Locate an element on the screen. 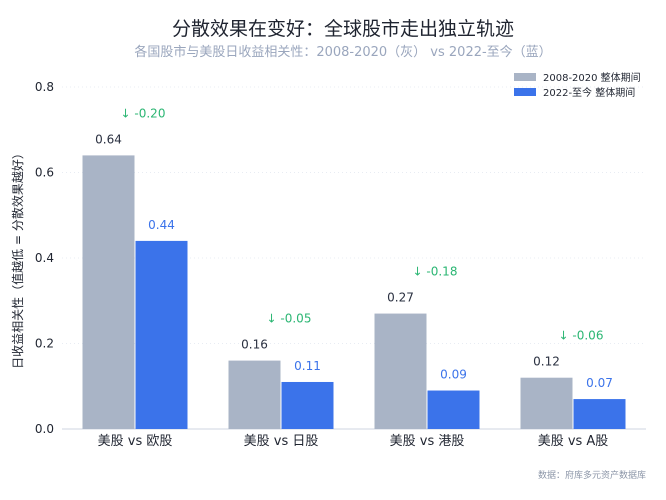 The width and height of the screenshot is (666, 500). chart-subtitle: 各国股市与美股日收益相关性：2008-2020（灰） vs 2022-至今（蓝） is located at coordinates (342, 52).